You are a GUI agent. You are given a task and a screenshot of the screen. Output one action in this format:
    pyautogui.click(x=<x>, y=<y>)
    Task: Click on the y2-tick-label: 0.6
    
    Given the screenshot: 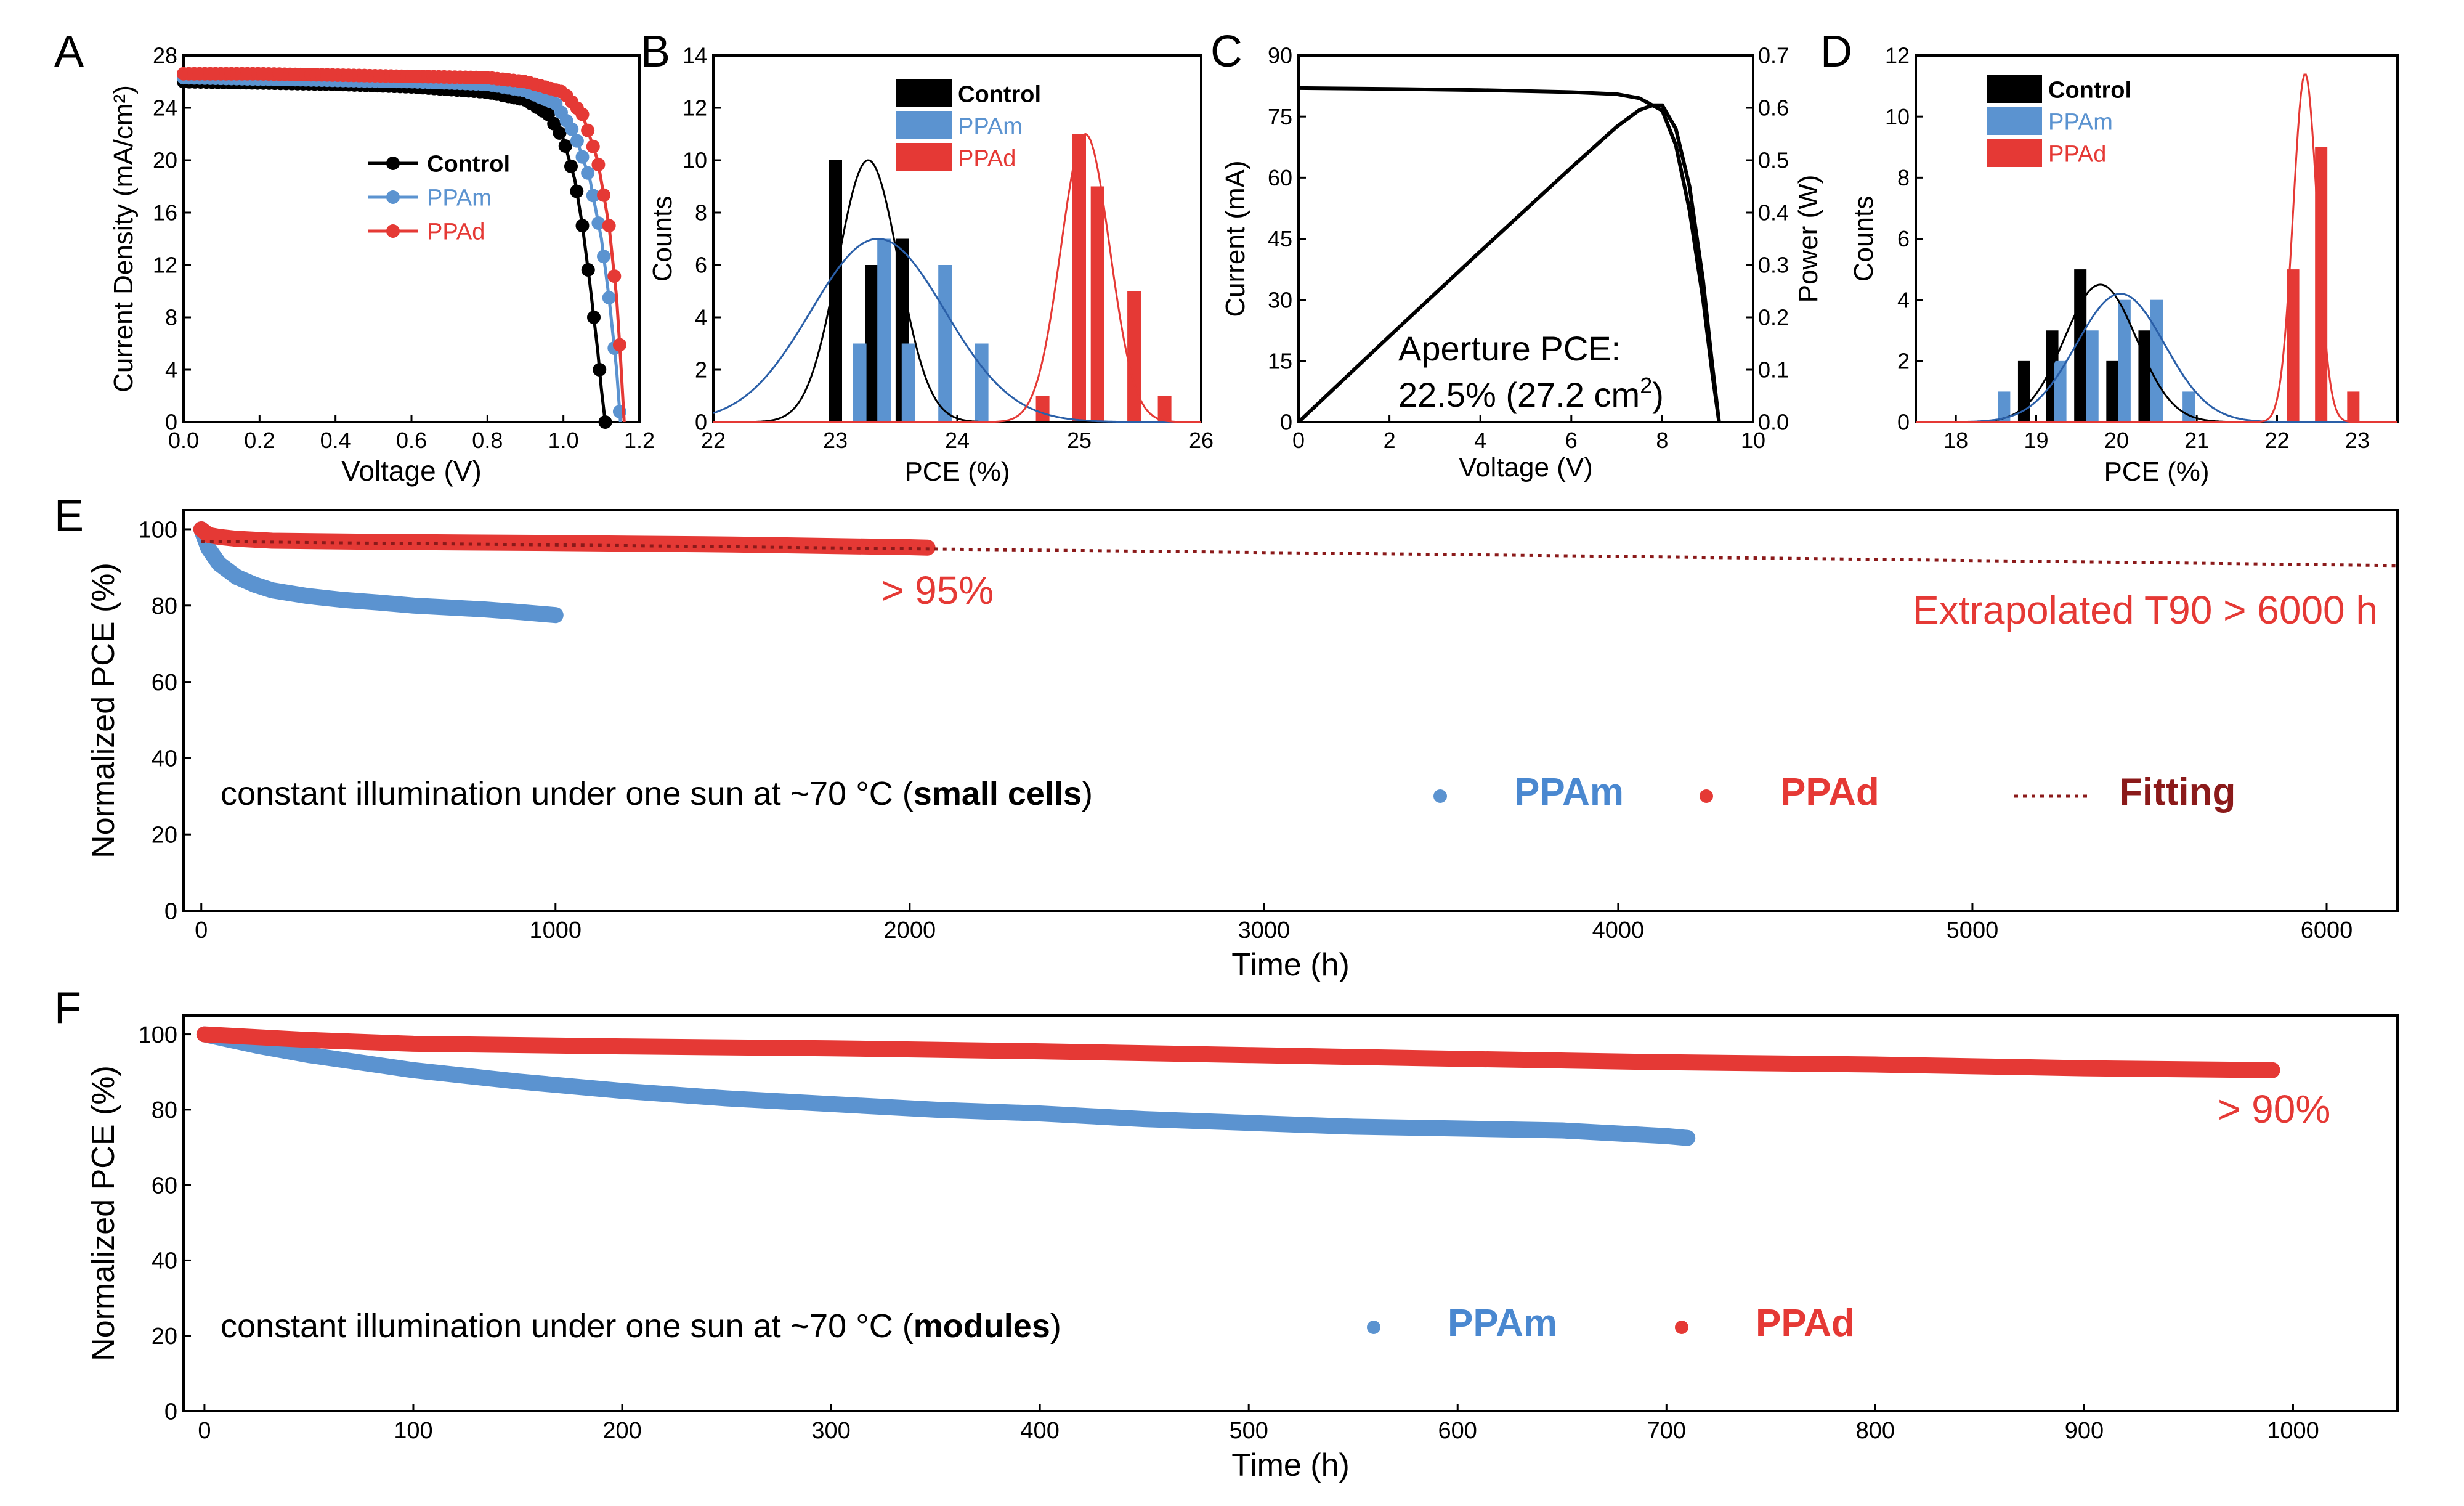 What is the action you would take?
    pyautogui.click(x=1773, y=108)
    